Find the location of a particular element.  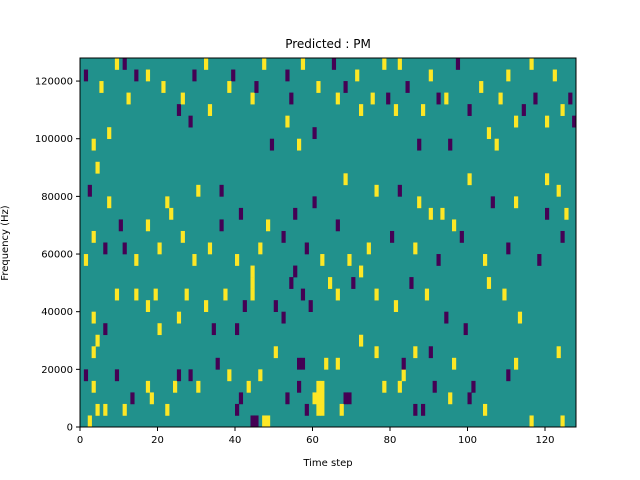

y-tick-label: 40000 is located at coordinates (57, 312).